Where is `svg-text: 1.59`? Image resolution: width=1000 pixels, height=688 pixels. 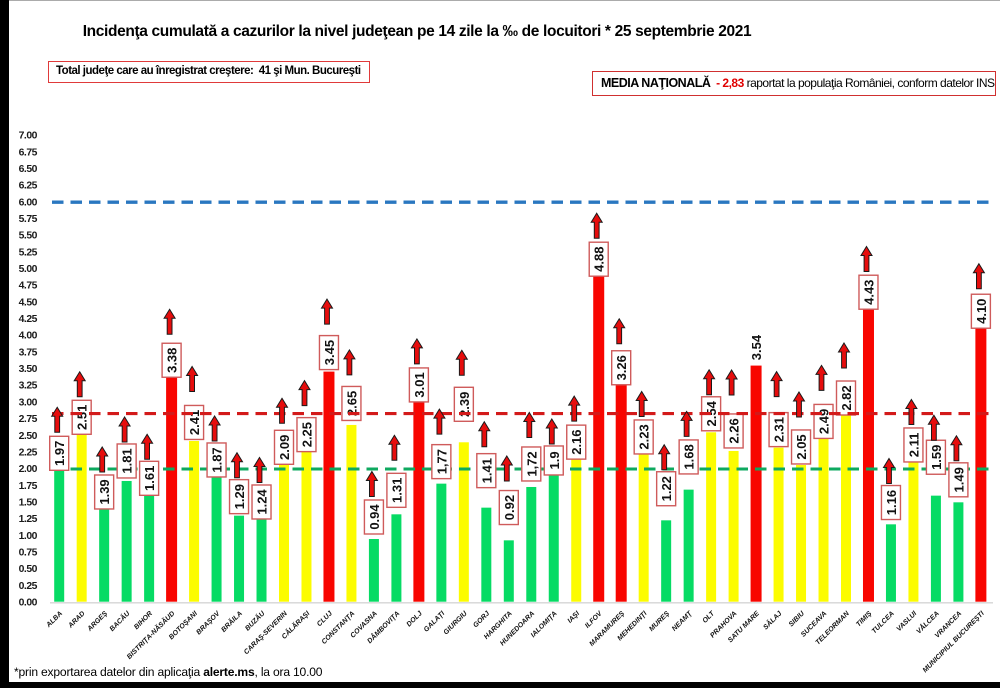 svg-text: 1.59 is located at coordinates (936, 457).